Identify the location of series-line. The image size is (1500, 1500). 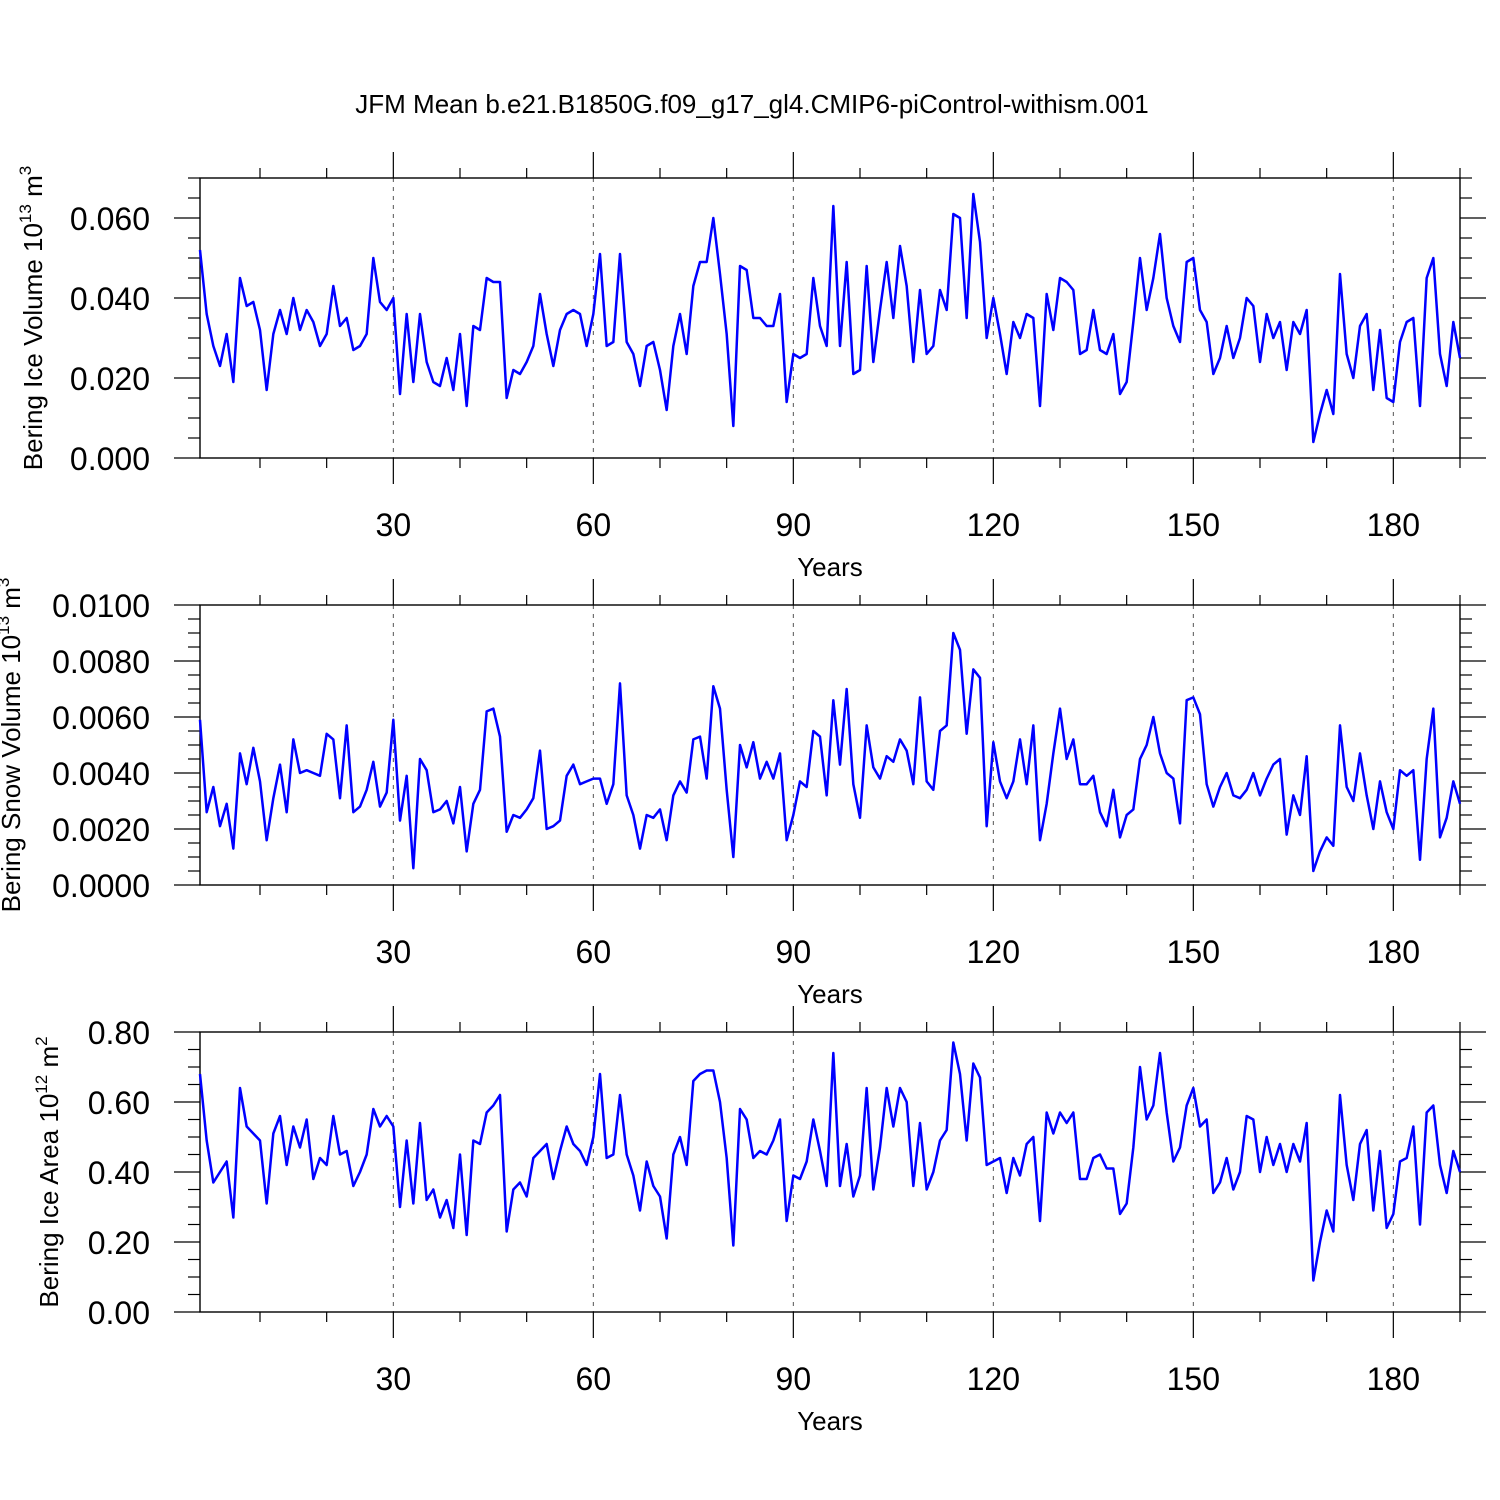
(830, 1161).